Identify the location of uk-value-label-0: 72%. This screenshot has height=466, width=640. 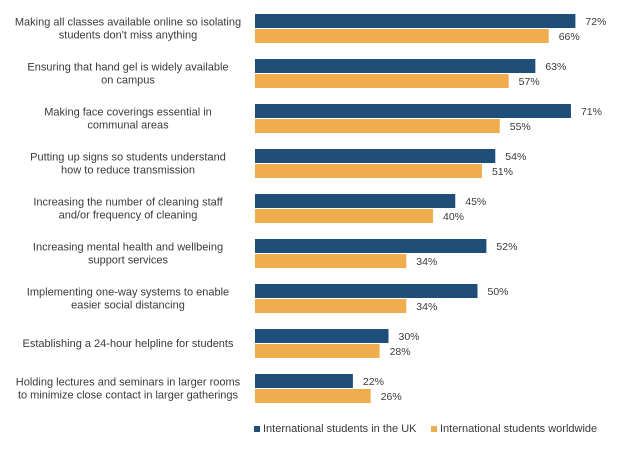
(595, 22).